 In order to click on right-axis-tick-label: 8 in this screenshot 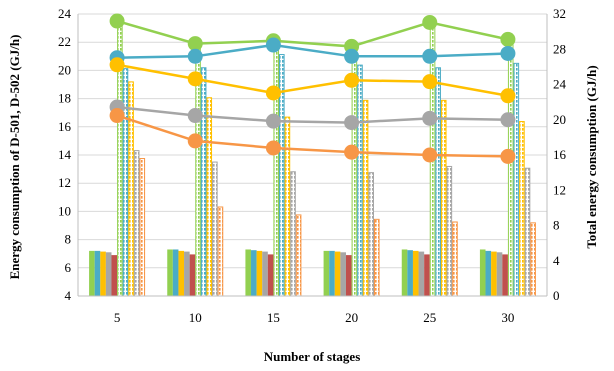, I will do `click(556, 225)`.